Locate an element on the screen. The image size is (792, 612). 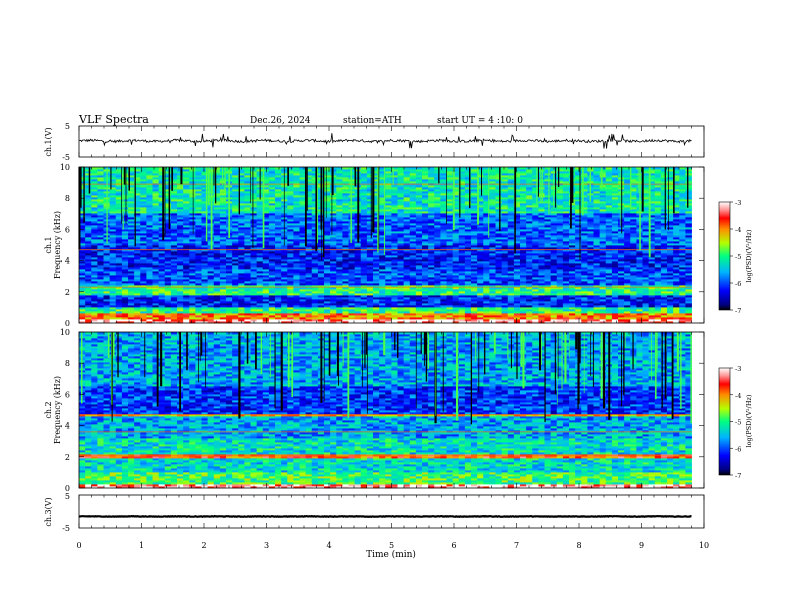
station-label: station=ATH is located at coordinates (372, 121).